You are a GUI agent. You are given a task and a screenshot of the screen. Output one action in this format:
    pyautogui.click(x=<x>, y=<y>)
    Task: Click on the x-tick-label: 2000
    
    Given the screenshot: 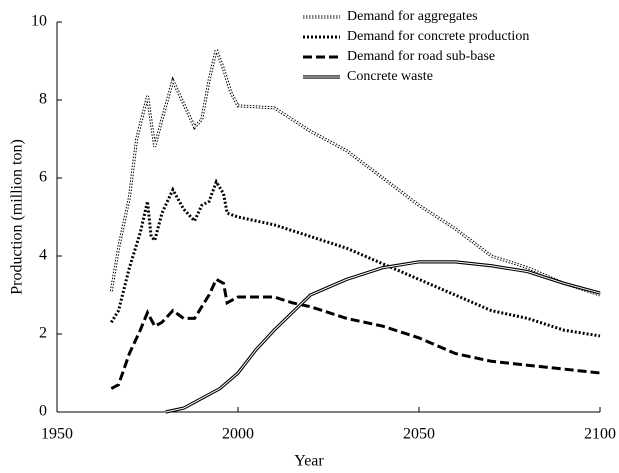 What is the action you would take?
    pyautogui.click(x=238, y=434)
    